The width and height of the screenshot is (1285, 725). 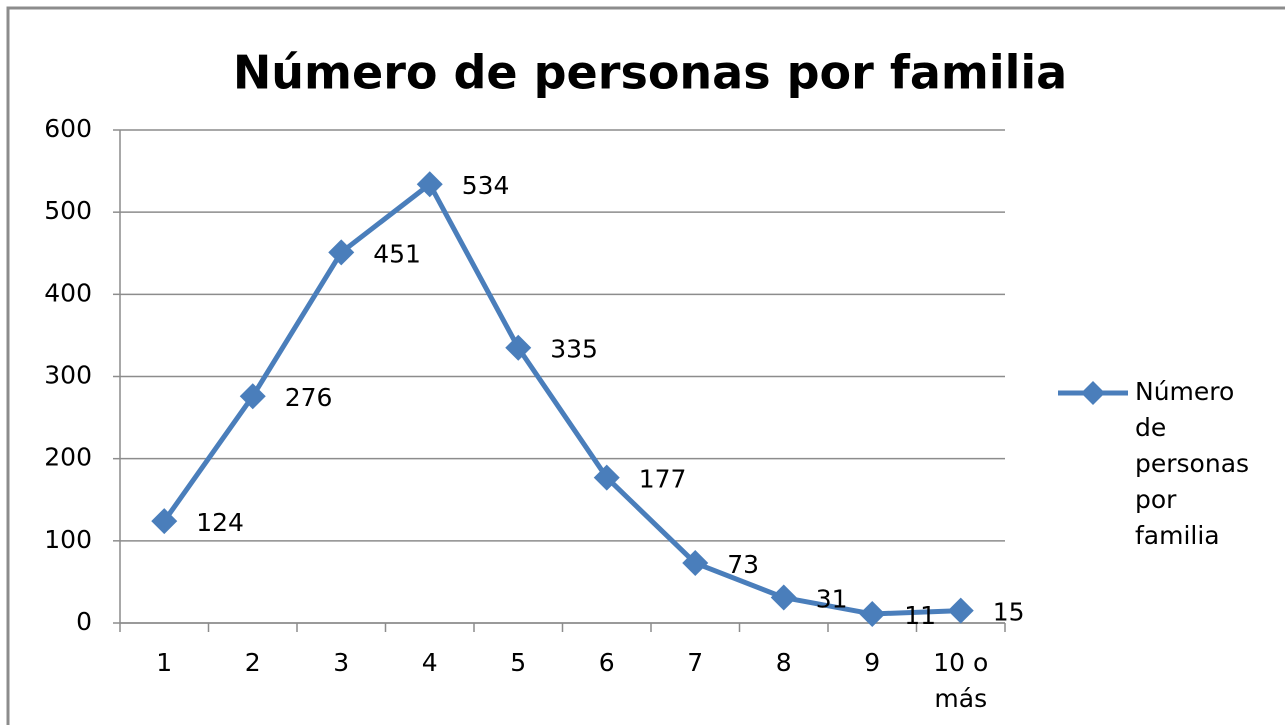 I want to click on y-tick-label: 0, so click(x=84, y=621).